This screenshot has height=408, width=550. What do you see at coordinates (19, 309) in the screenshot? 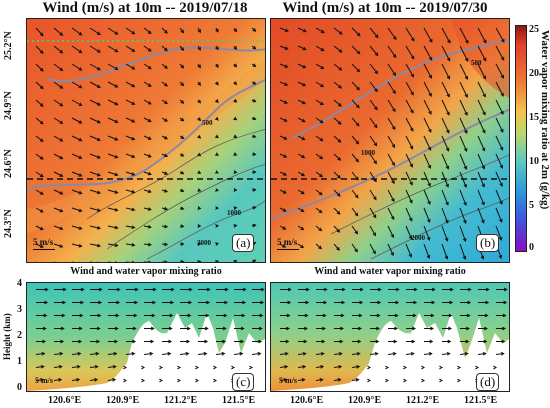
I see `height-tick-3: 3` at bounding box center [19, 309].